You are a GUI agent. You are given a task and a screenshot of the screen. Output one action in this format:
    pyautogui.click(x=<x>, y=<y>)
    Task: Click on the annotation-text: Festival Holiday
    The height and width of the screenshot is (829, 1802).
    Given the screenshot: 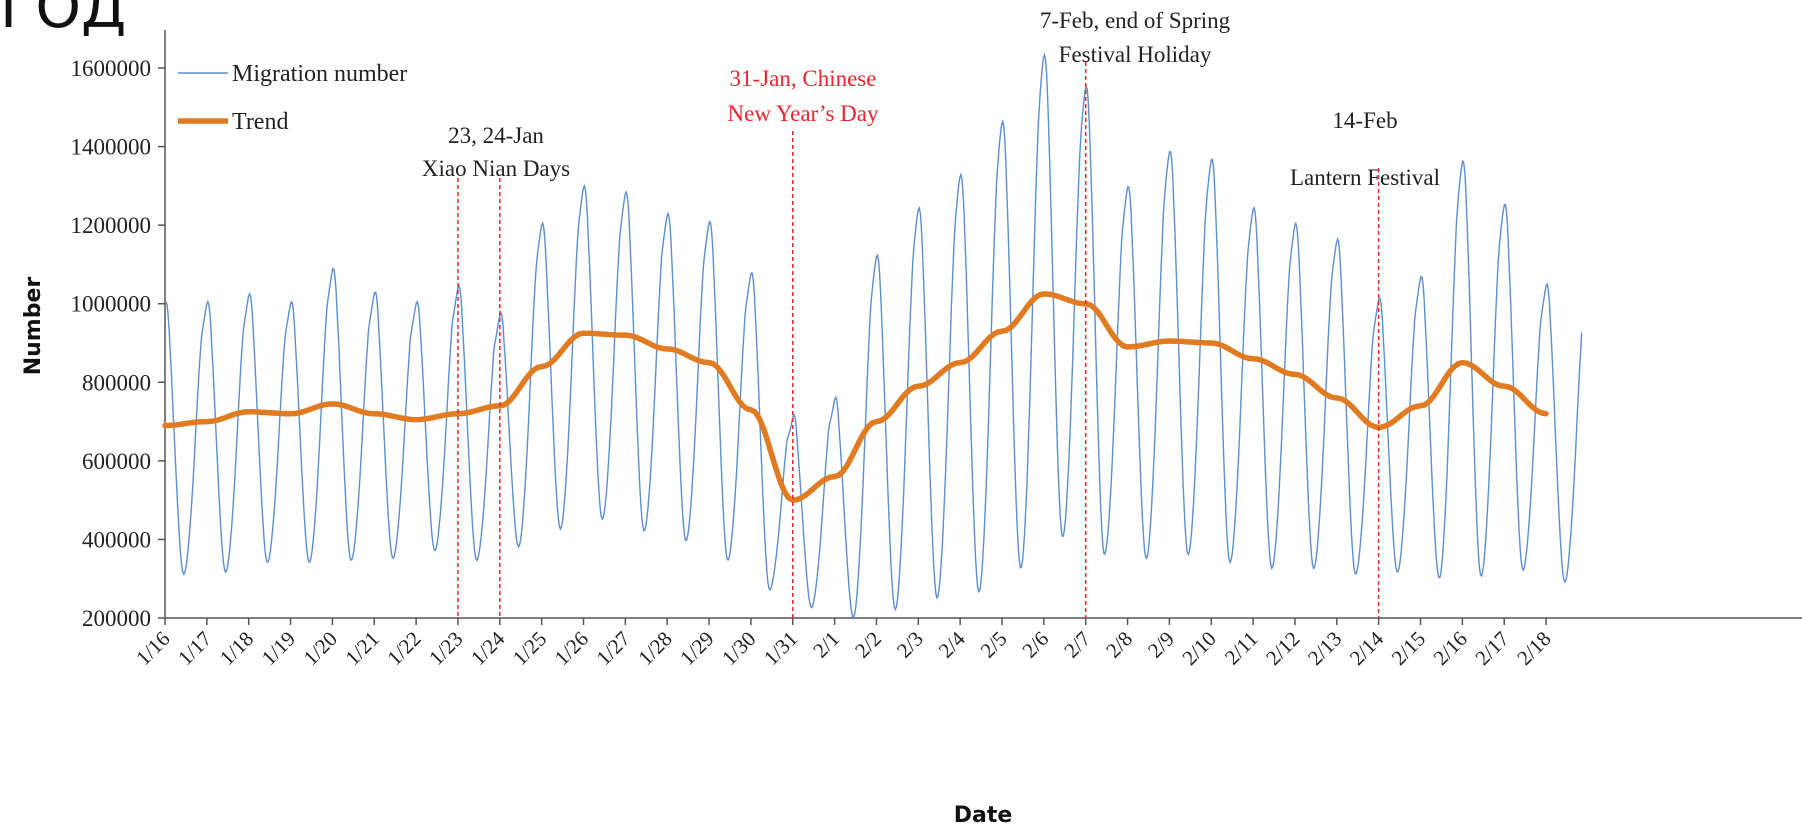 What is the action you would take?
    pyautogui.click(x=1135, y=54)
    